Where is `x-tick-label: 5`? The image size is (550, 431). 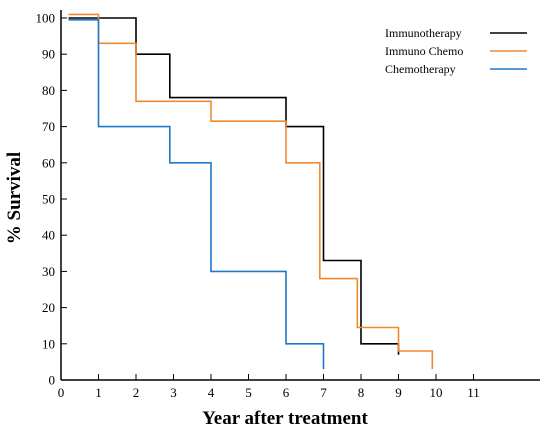 x-tick-label: 5 is located at coordinates (248, 392).